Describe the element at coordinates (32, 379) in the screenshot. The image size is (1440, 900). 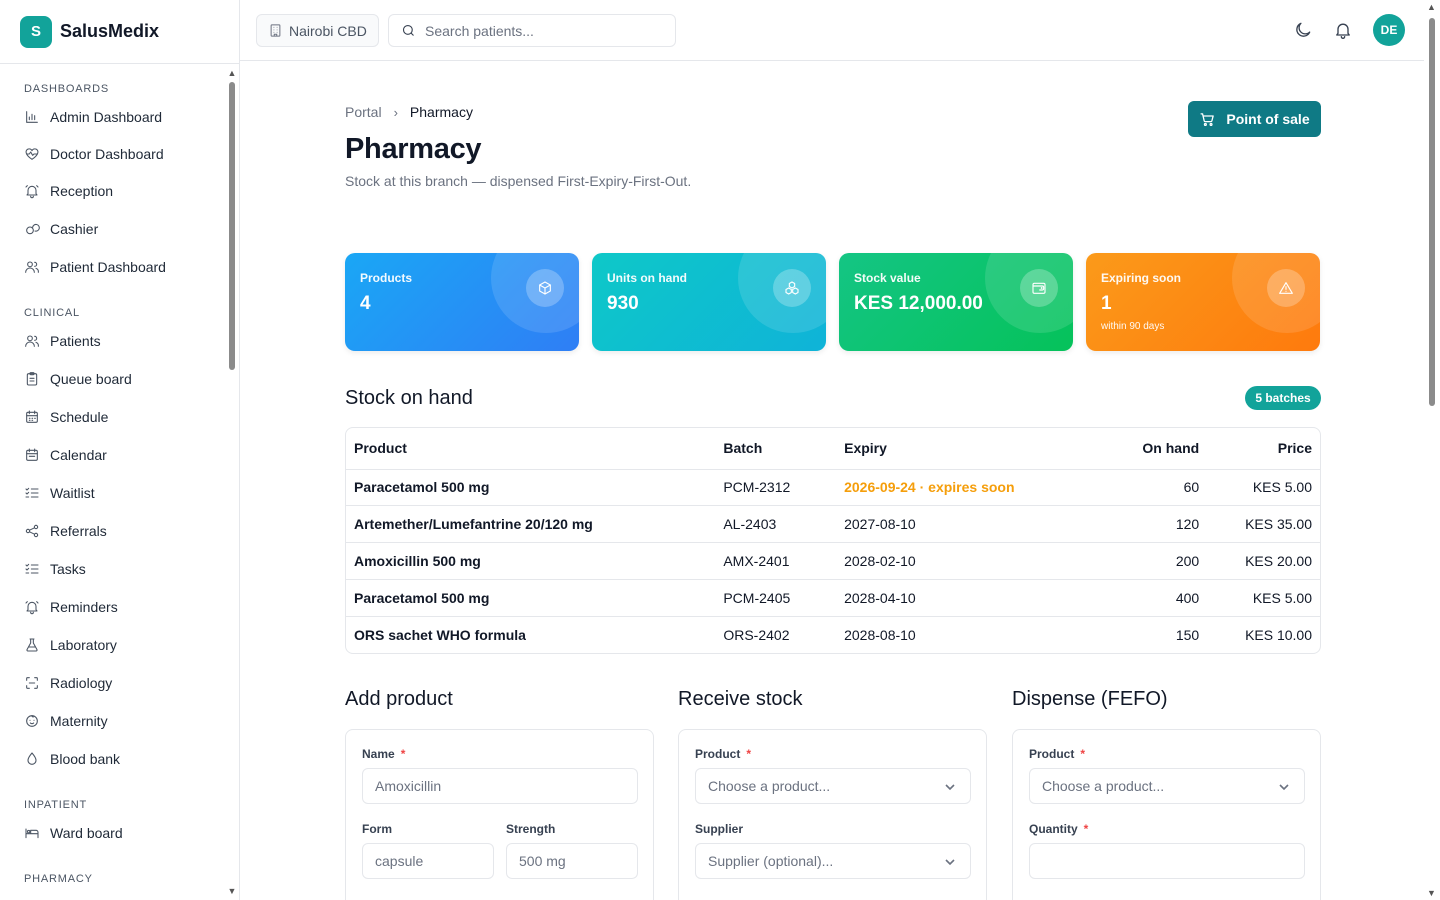
I see `clipboard-icon` at that location.